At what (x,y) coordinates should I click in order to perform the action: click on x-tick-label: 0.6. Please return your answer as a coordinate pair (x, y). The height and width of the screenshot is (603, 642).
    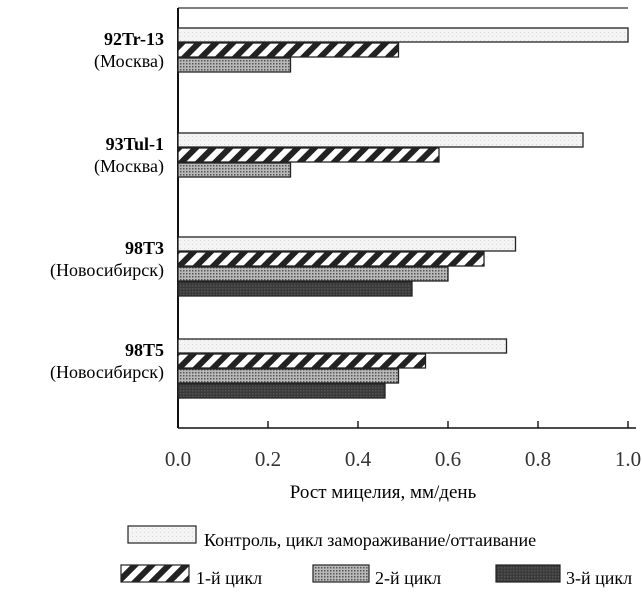
    Looking at the image, I should click on (448, 459).